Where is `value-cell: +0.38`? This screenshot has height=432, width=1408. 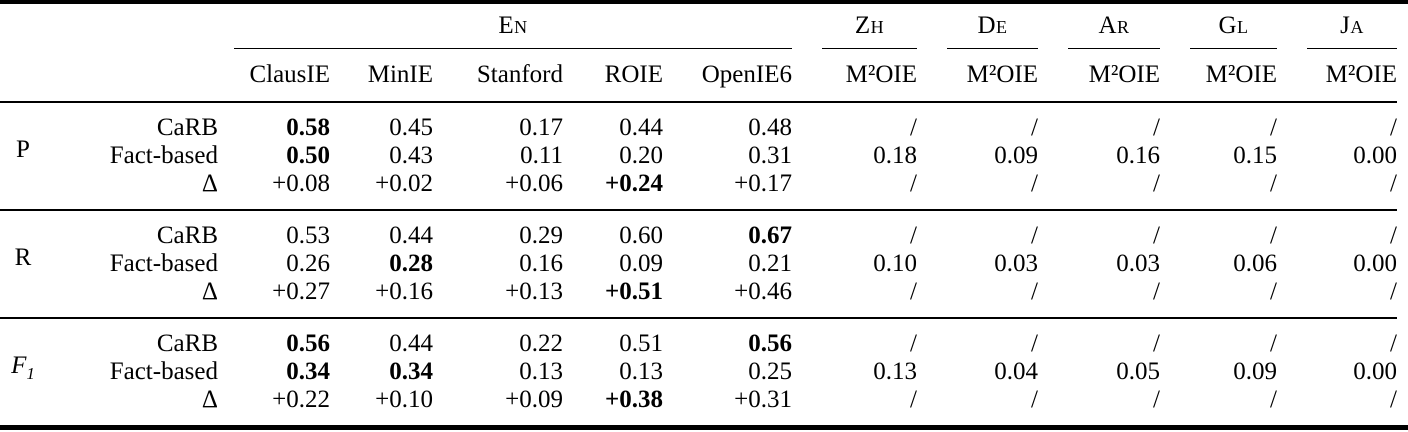 value-cell: +0.38 is located at coordinates (634, 399).